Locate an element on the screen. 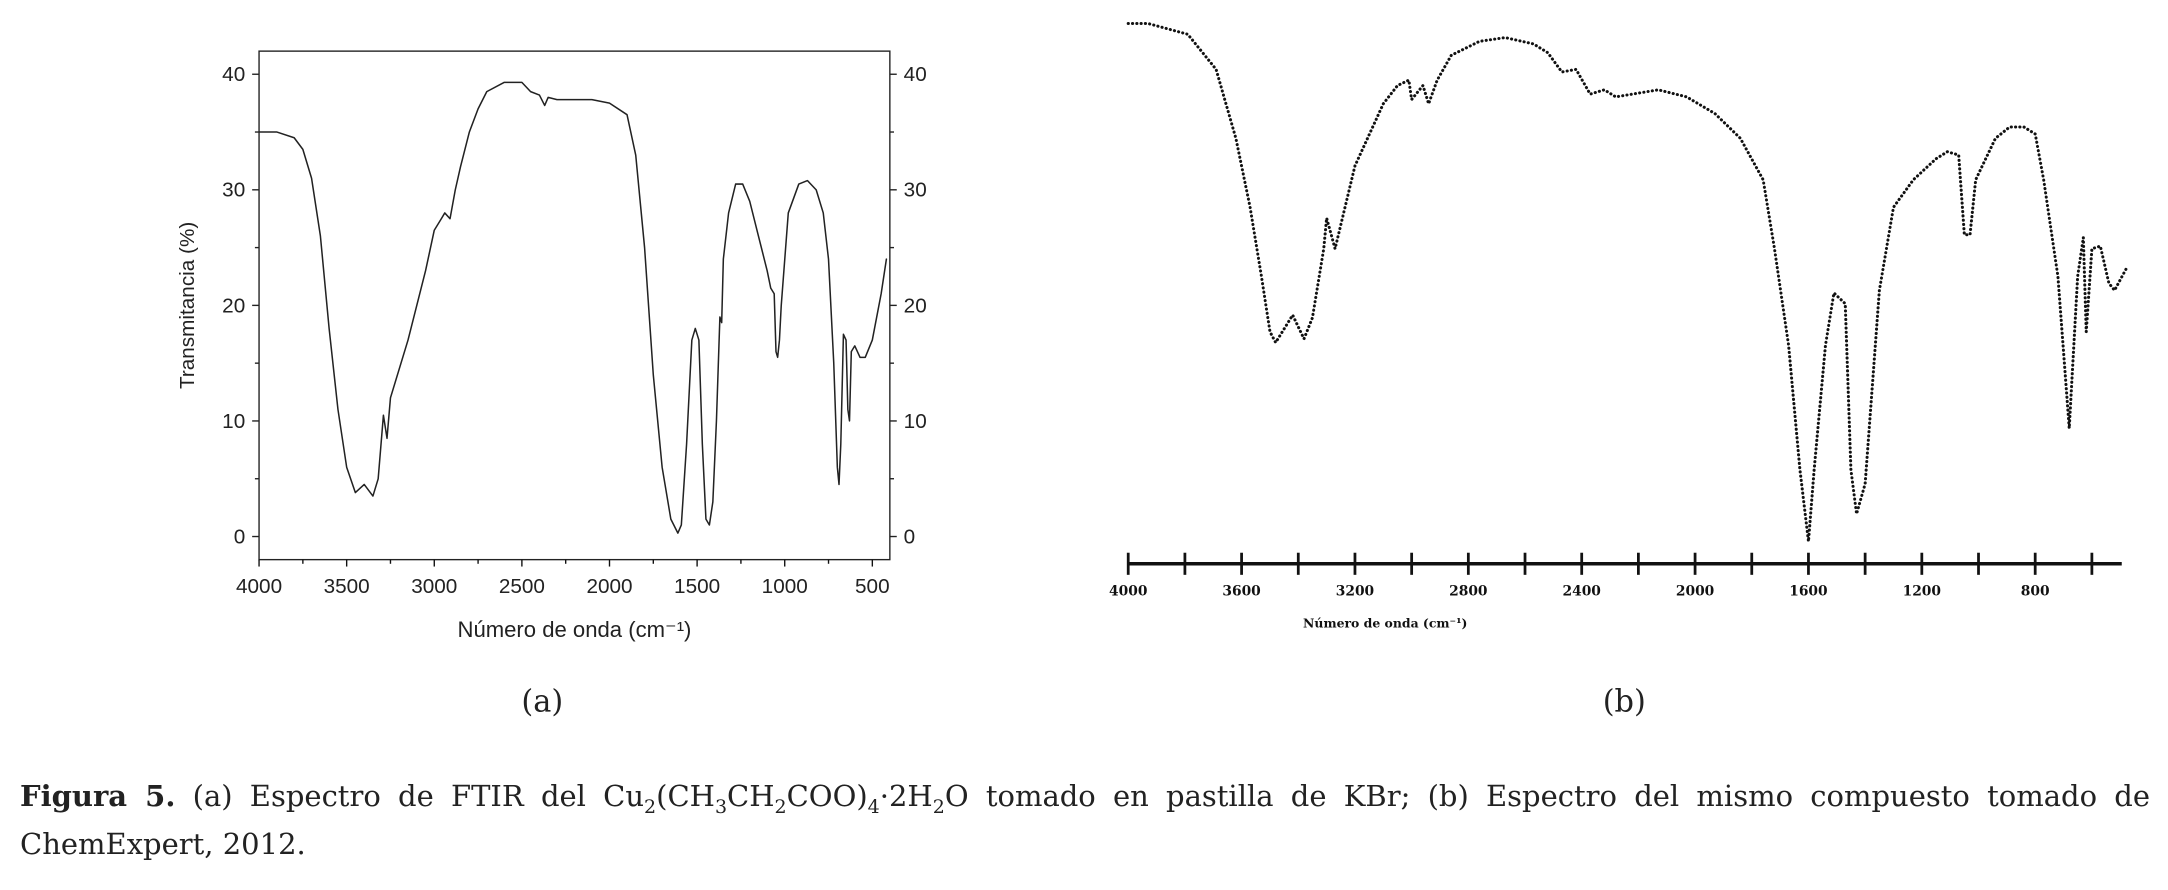  x-tick-label: 1200 is located at coordinates (1922, 592).